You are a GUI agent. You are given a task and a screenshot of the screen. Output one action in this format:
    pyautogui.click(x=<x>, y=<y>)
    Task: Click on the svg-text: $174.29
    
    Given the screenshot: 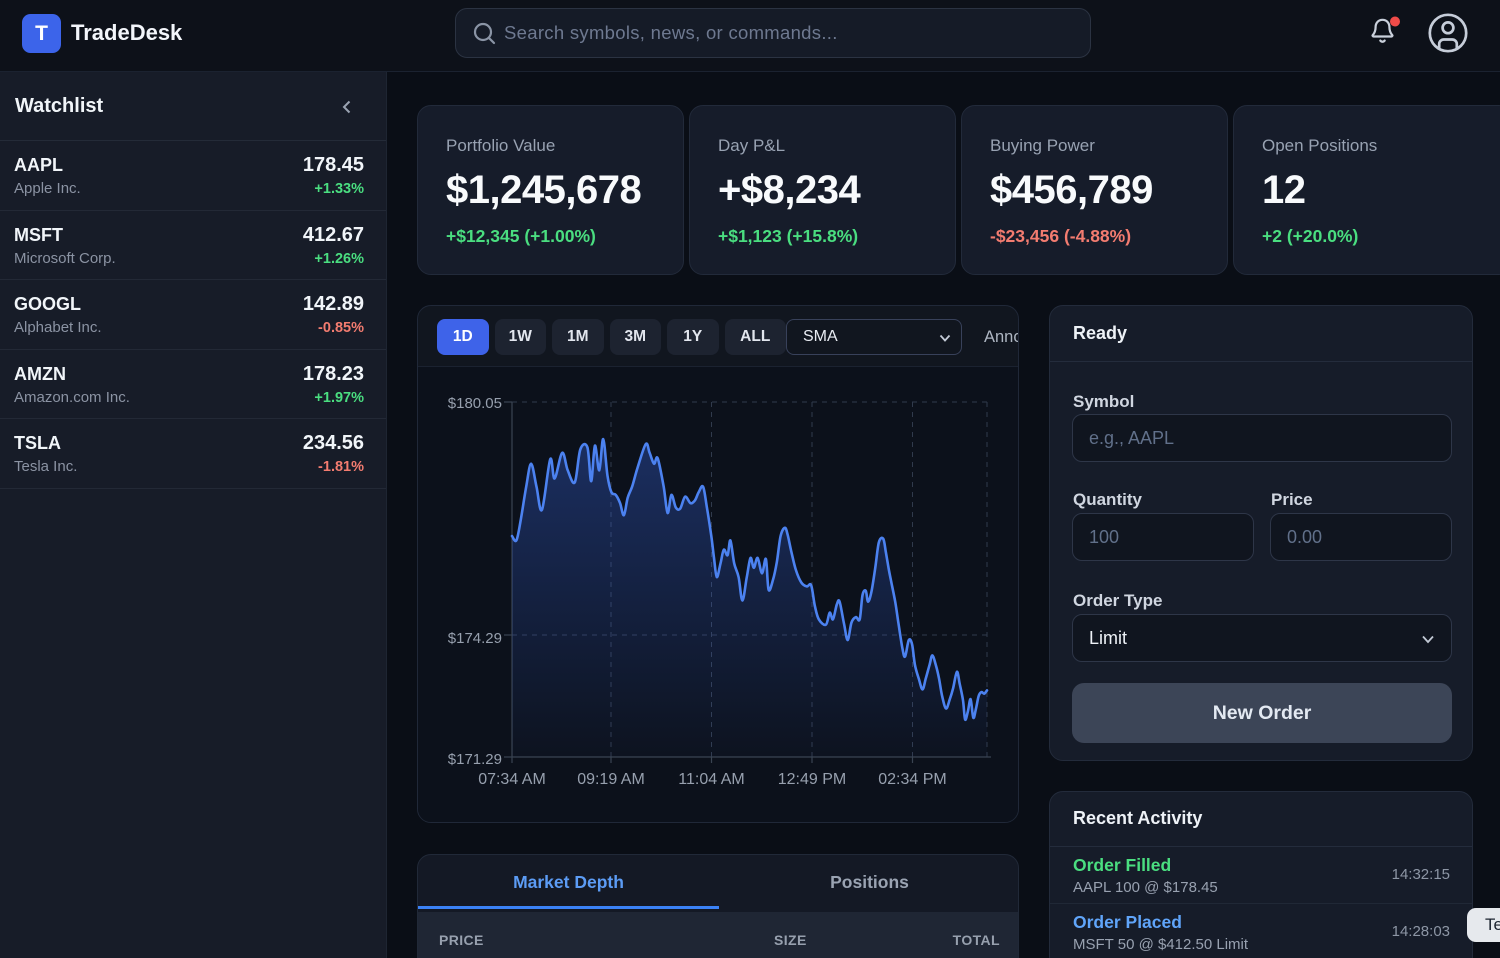 What is the action you would take?
    pyautogui.click(x=475, y=638)
    